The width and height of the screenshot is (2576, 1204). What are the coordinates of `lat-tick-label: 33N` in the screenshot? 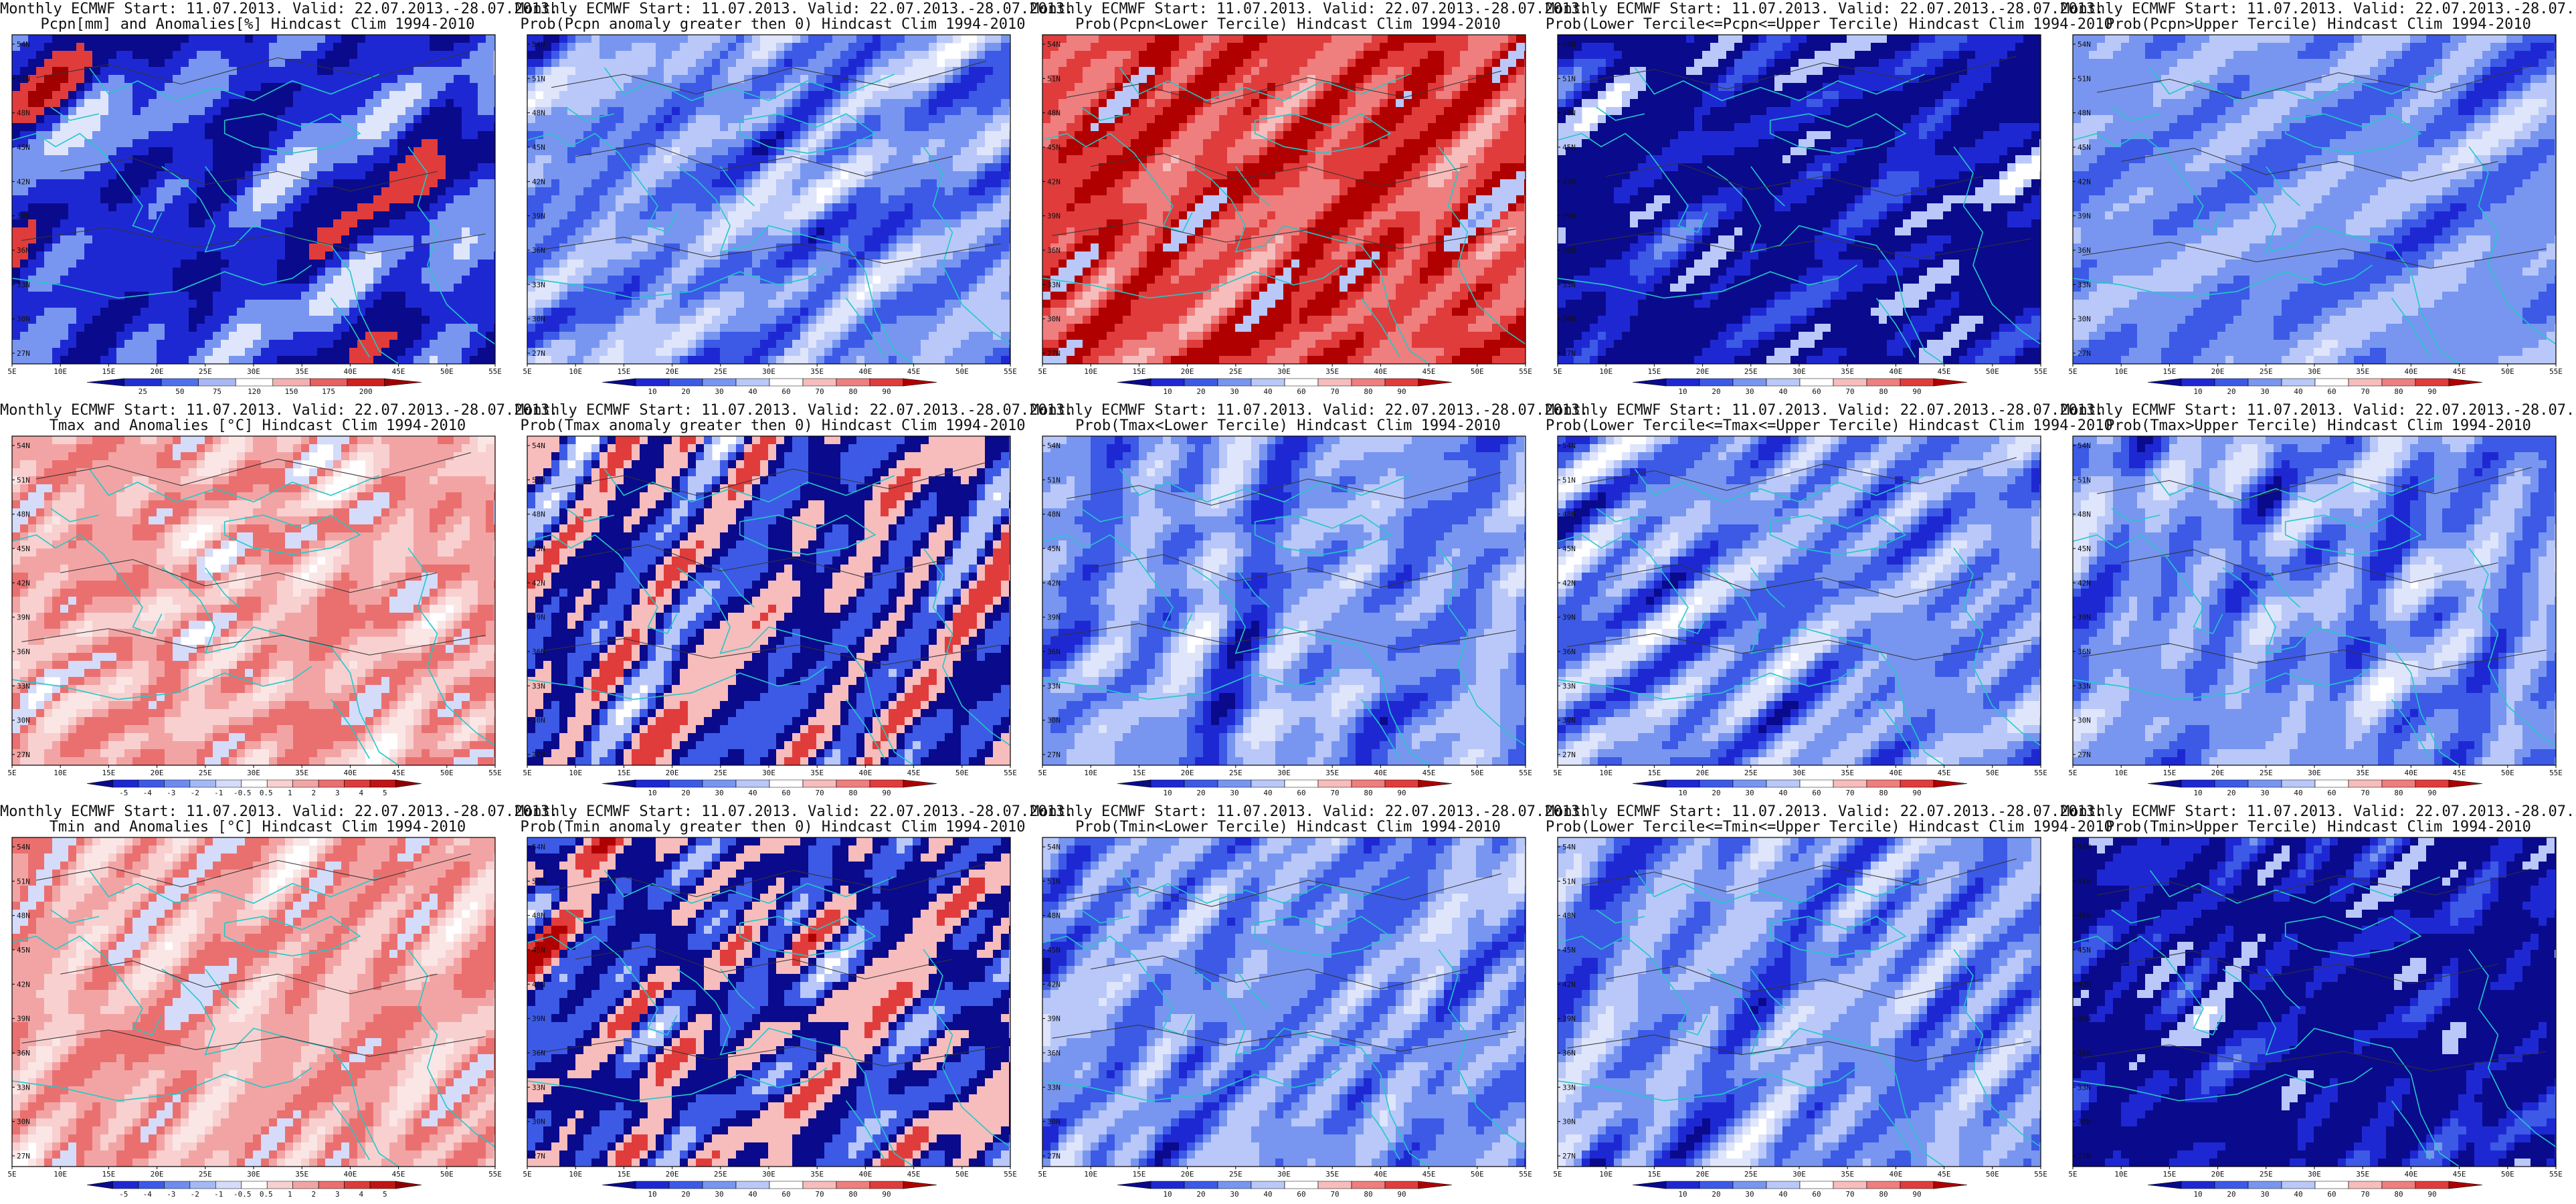 It's located at (2084, 686).